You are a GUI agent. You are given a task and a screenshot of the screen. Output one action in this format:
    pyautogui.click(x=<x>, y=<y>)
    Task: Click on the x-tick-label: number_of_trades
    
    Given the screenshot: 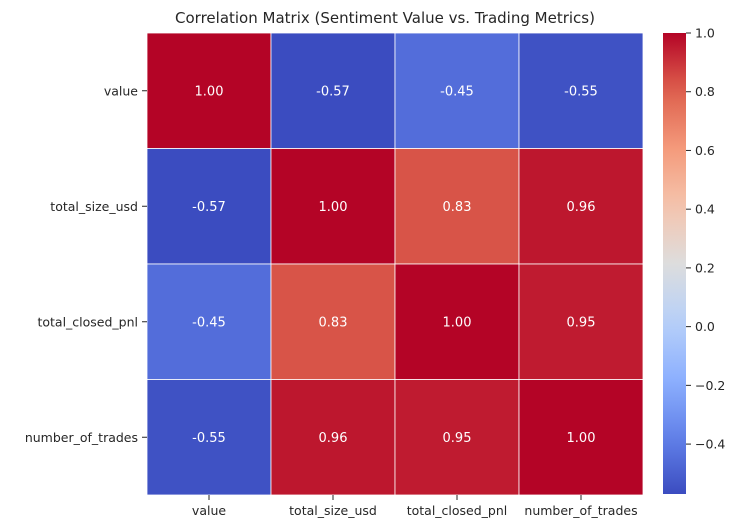 What is the action you would take?
    pyautogui.click(x=580, y=510)
    